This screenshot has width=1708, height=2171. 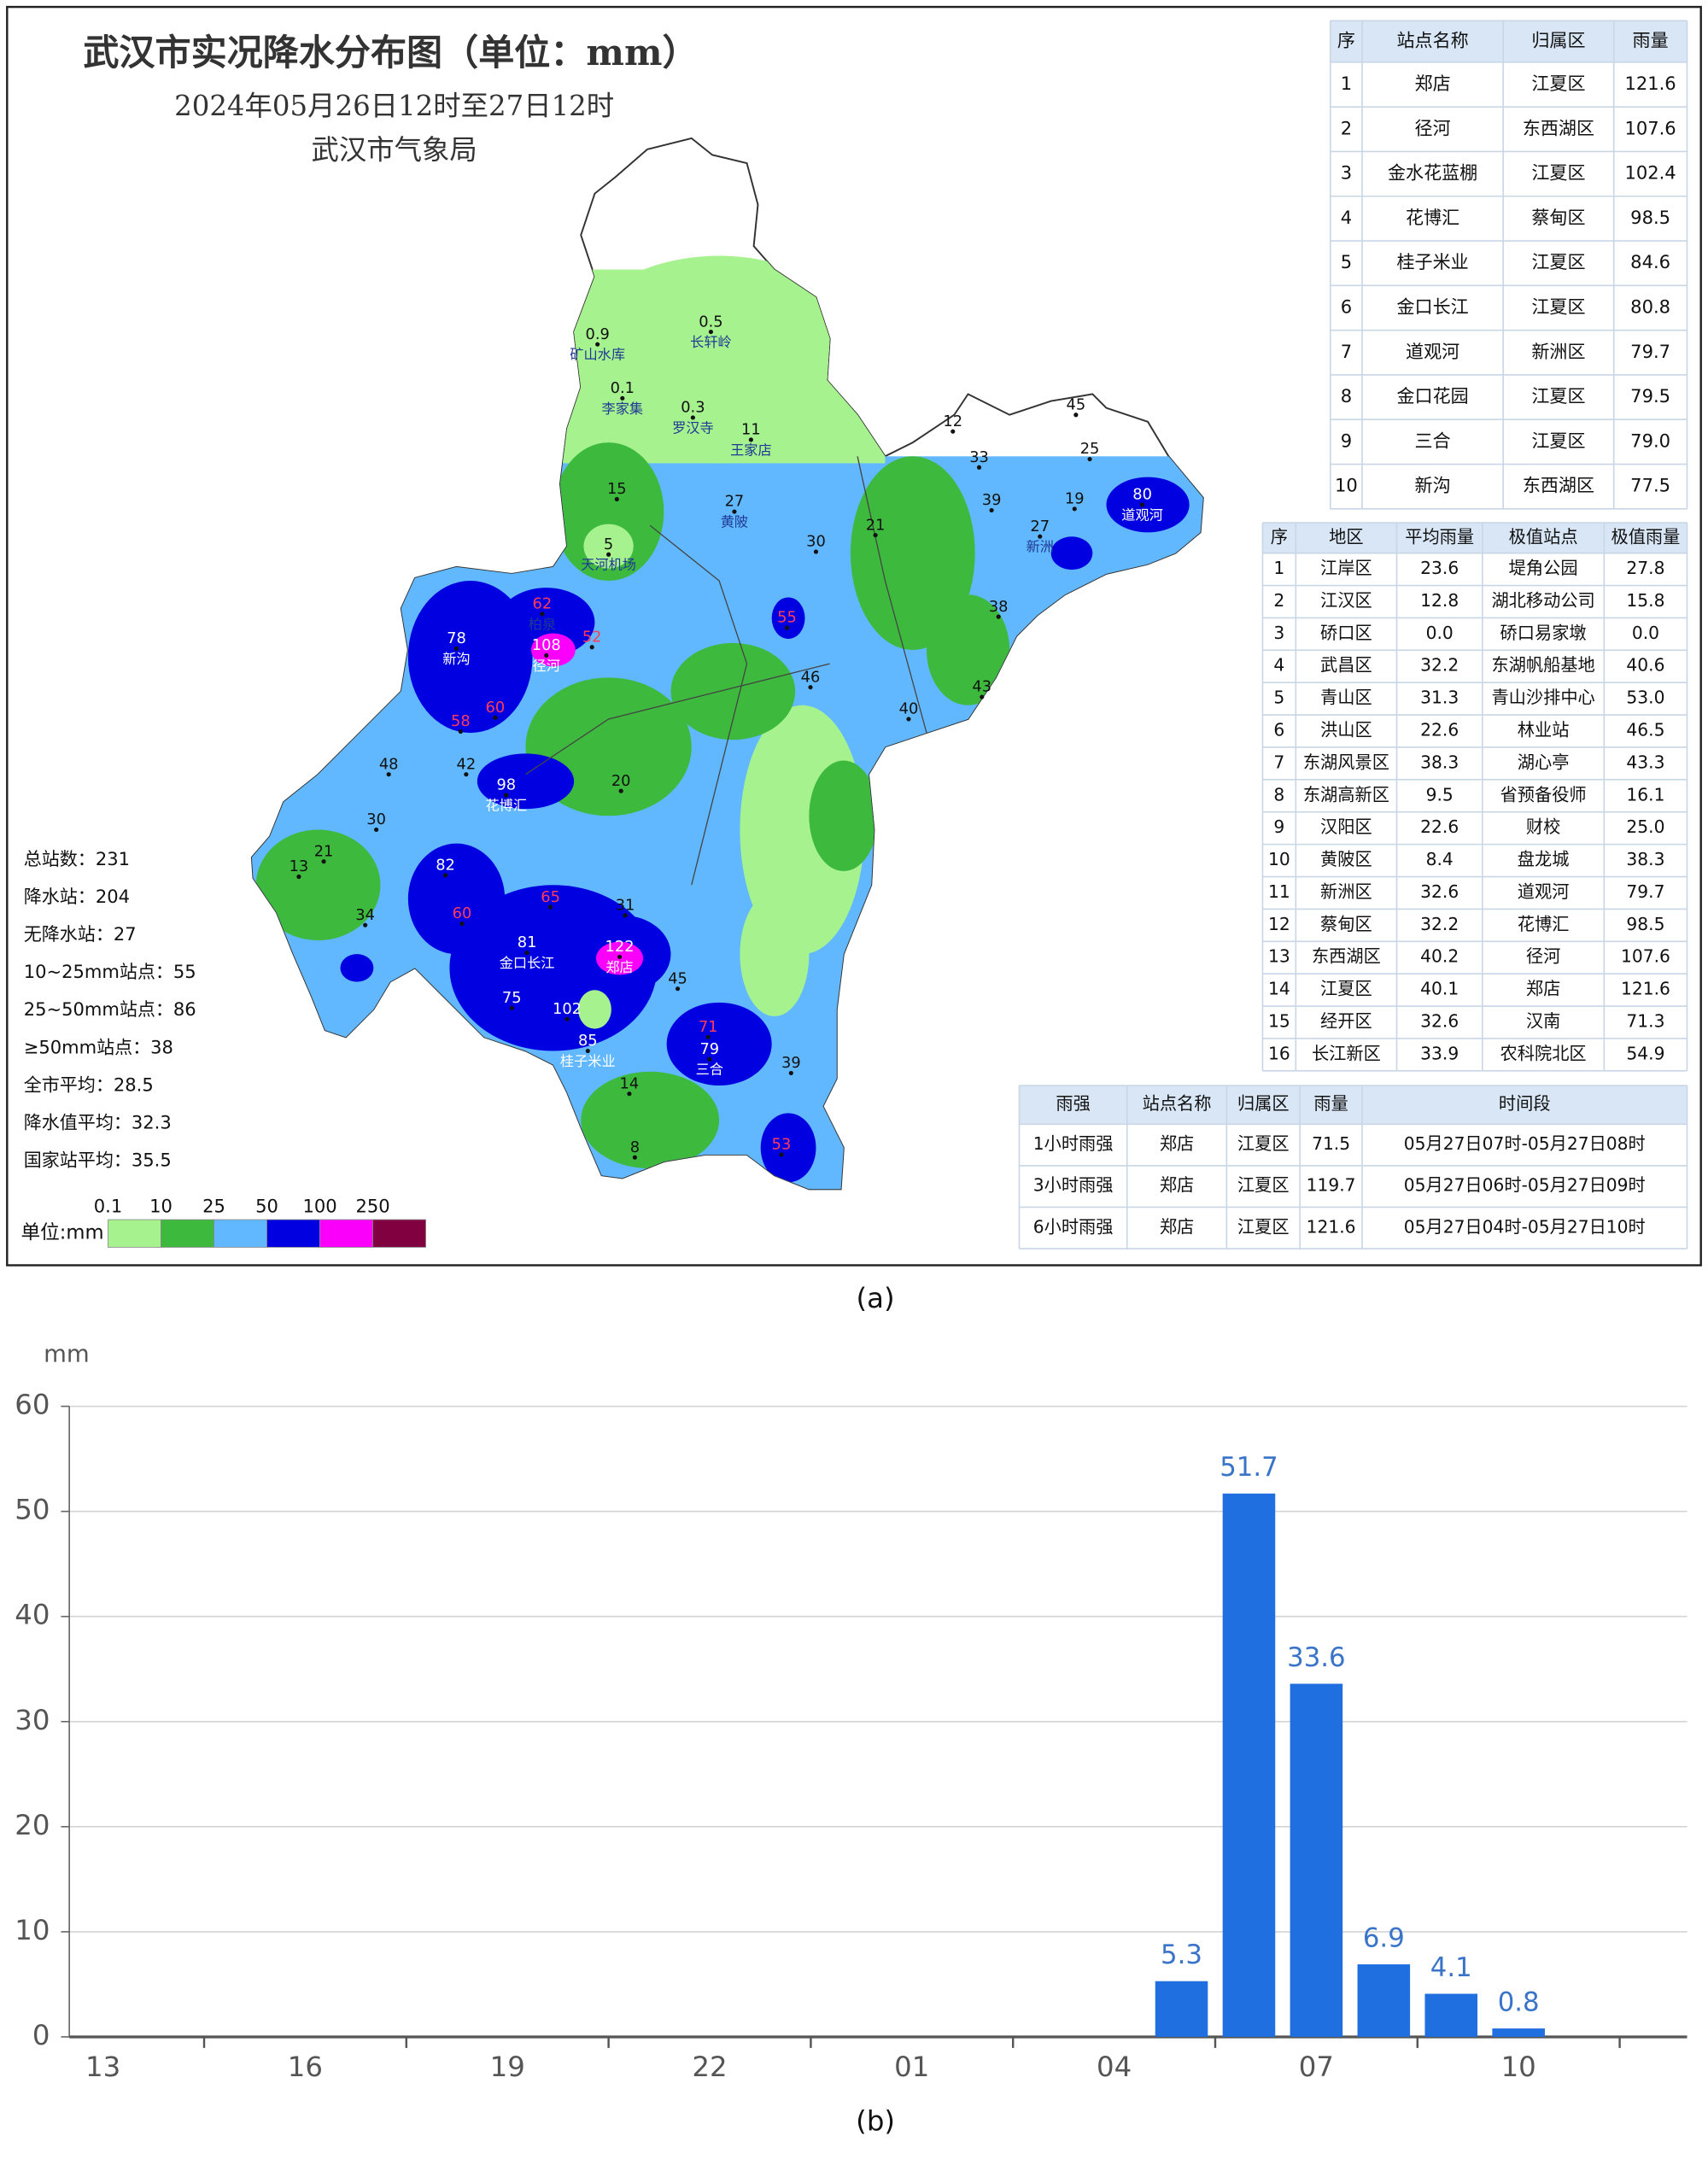 What do you see at coordinates (1073, 1185) in the screenshot?
I see `table-cell: 3小时雨强` at bounding box center [1073, 1185].